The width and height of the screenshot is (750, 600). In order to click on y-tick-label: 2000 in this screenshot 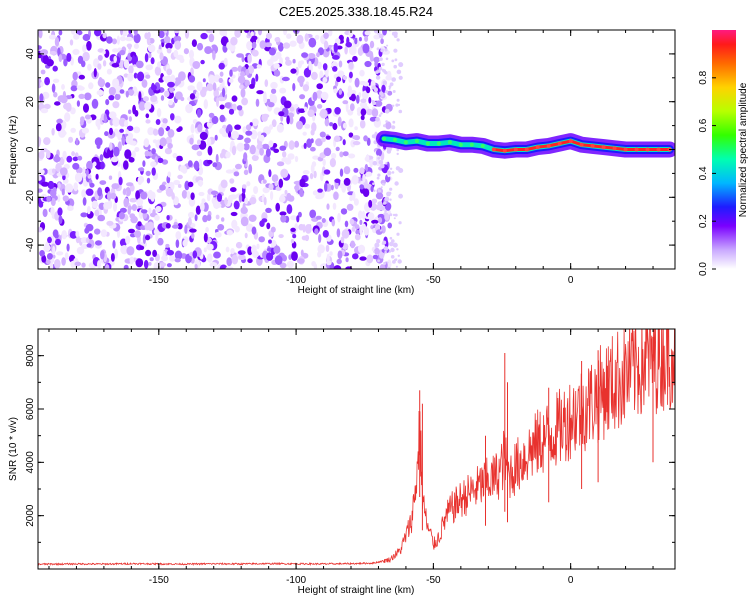, I will do `click(30, 515)`.